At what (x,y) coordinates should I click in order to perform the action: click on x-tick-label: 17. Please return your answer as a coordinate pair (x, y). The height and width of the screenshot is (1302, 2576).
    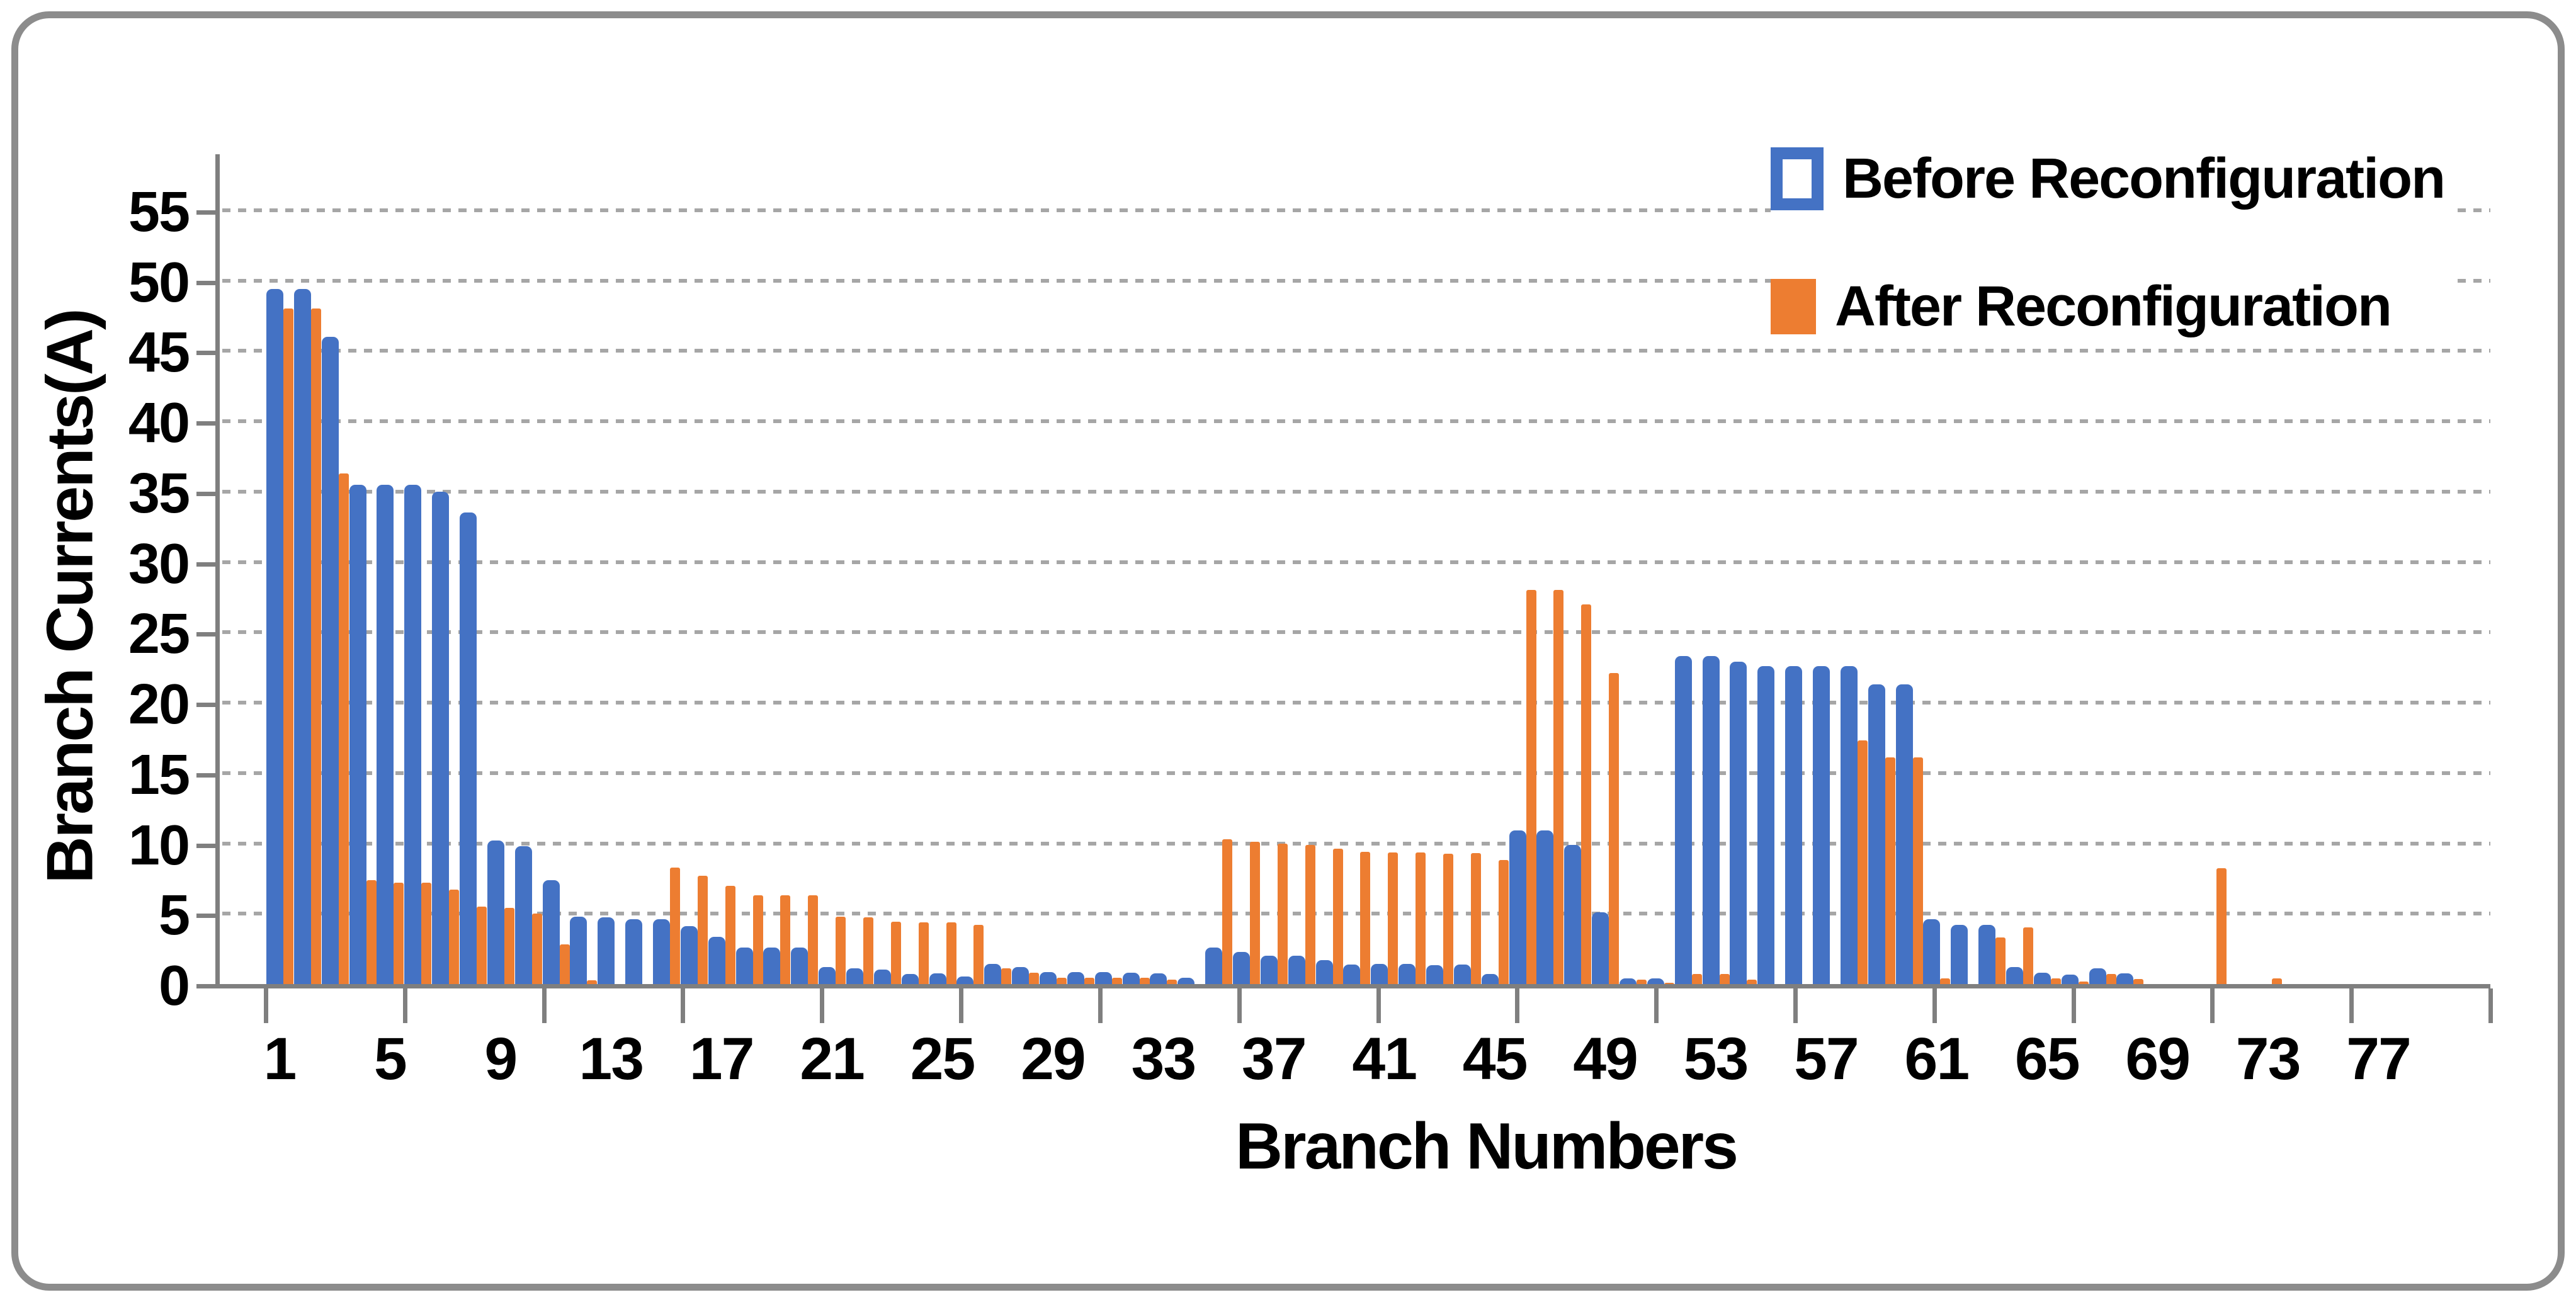
    Looking at the image, I should click on (722, 1059).